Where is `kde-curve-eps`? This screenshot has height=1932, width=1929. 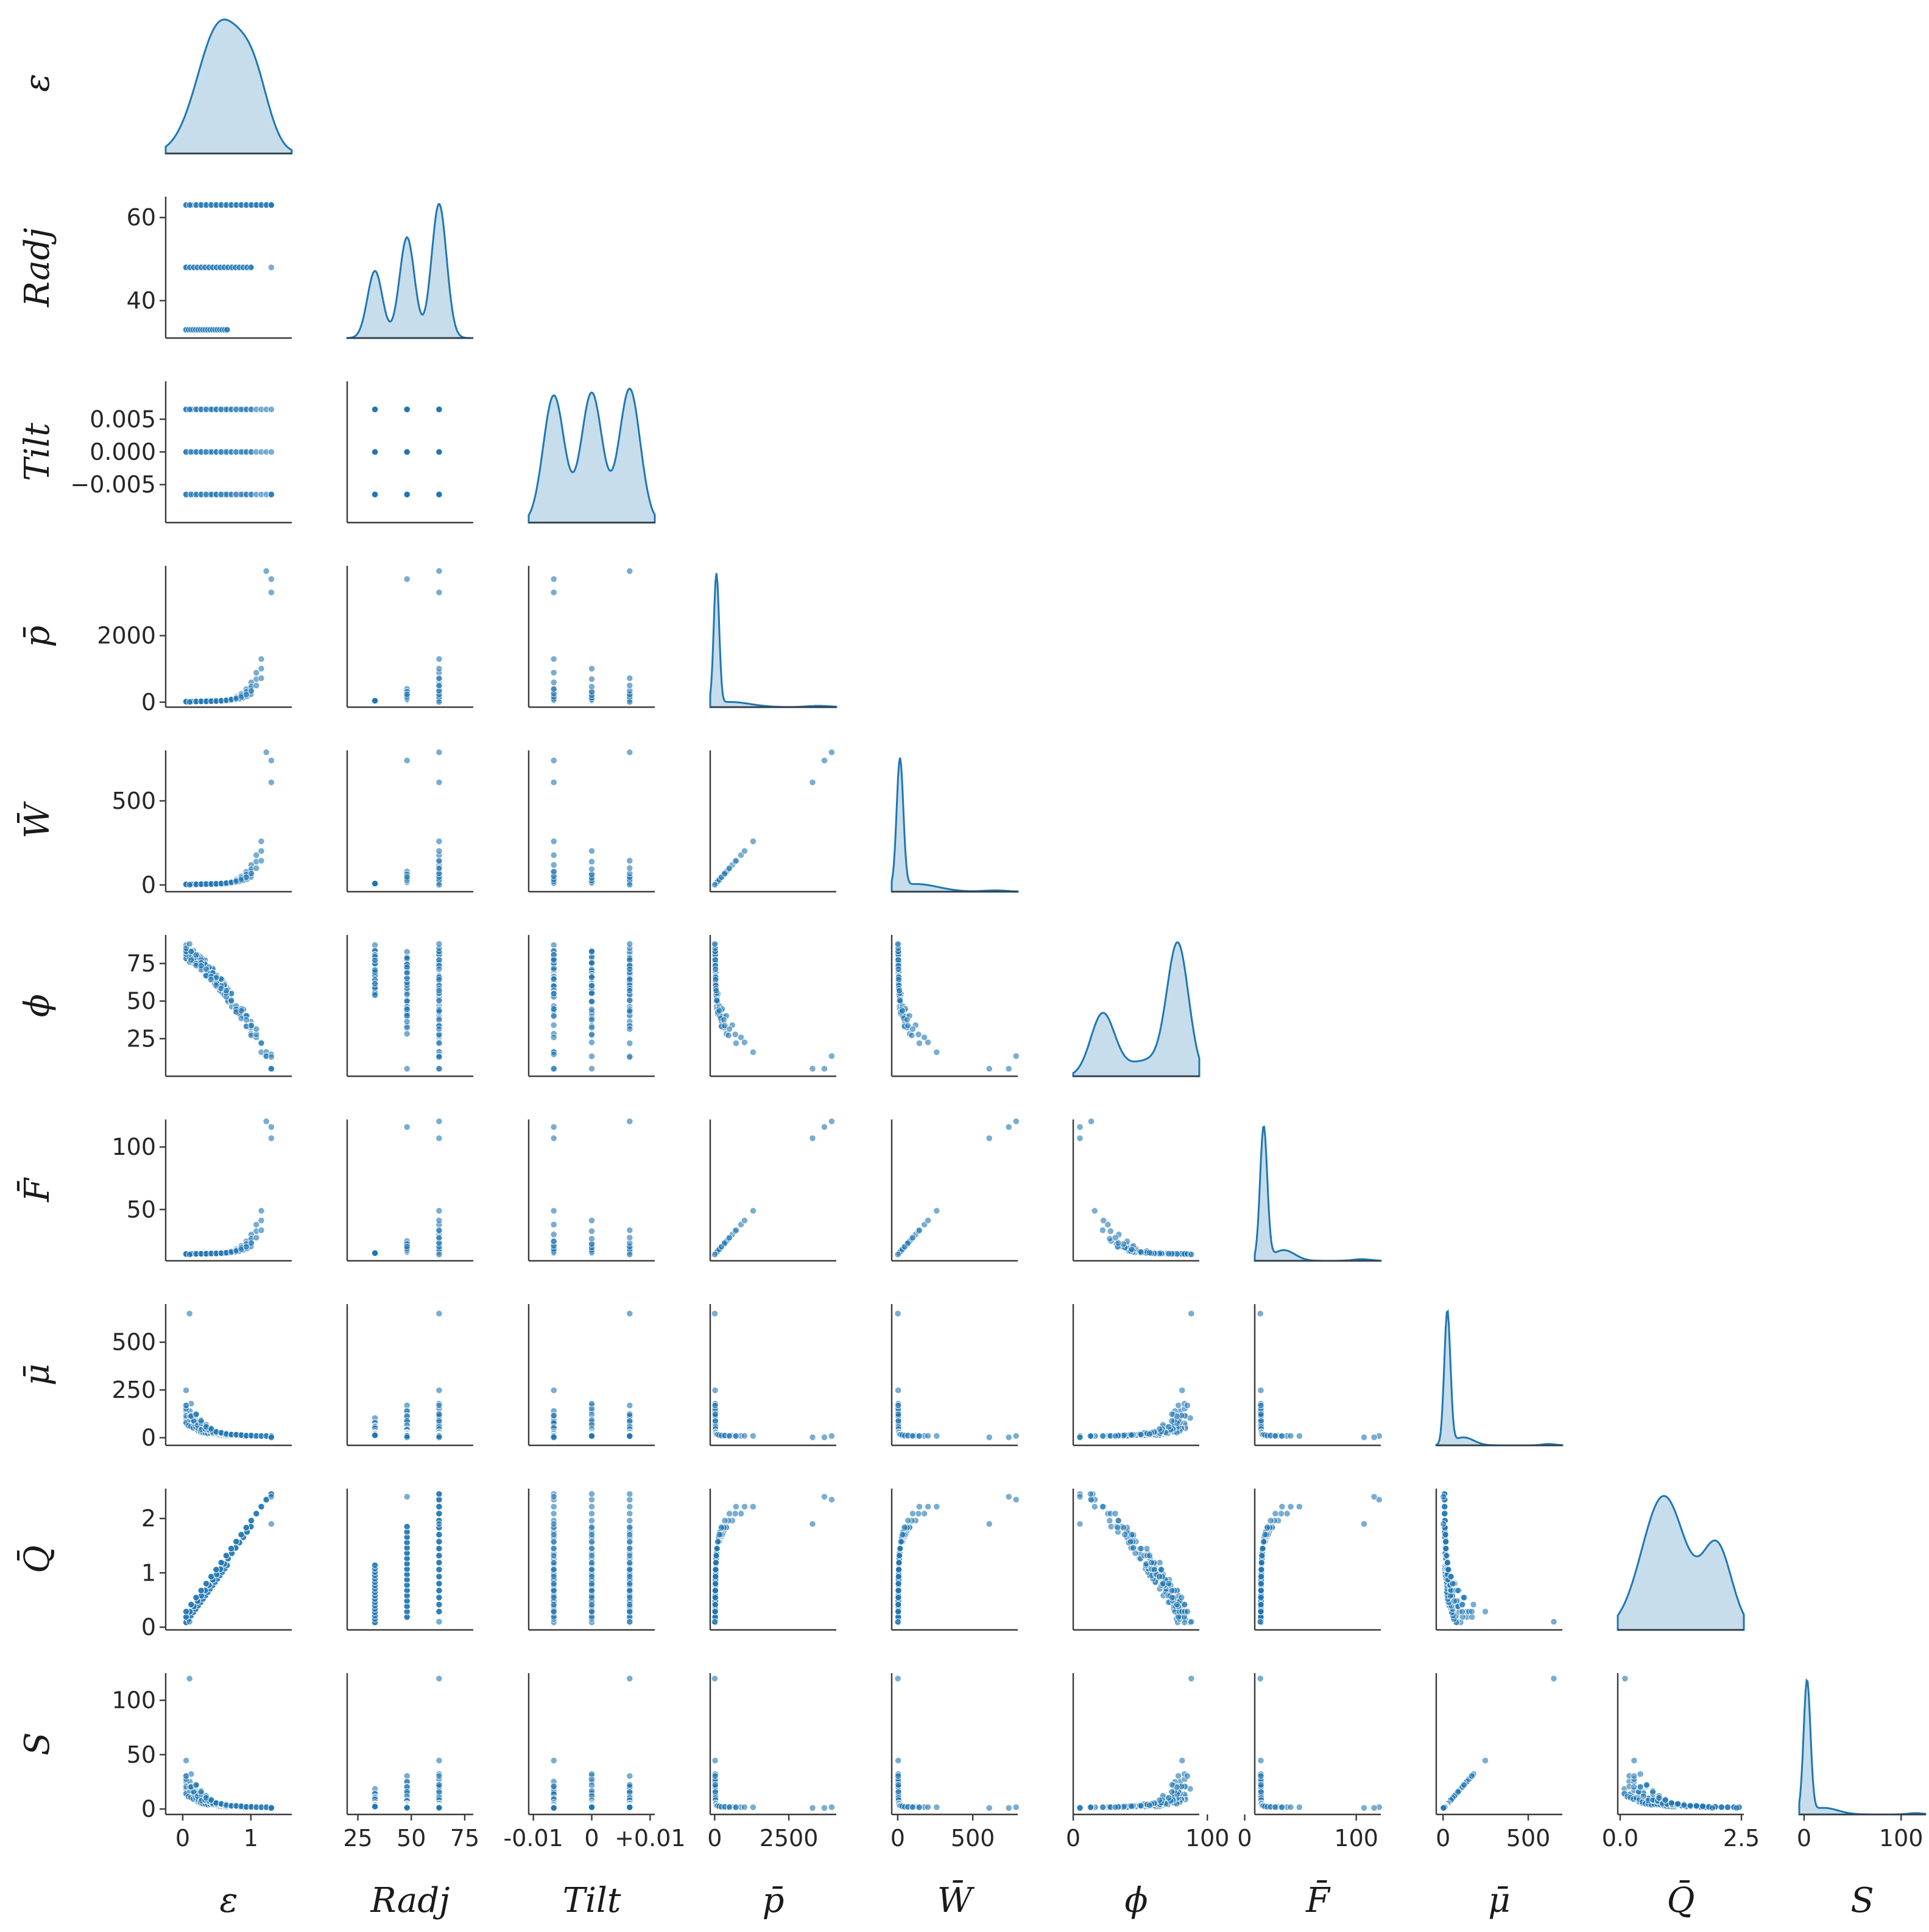
kde-curve-eps is located at coordinates (228, 86).